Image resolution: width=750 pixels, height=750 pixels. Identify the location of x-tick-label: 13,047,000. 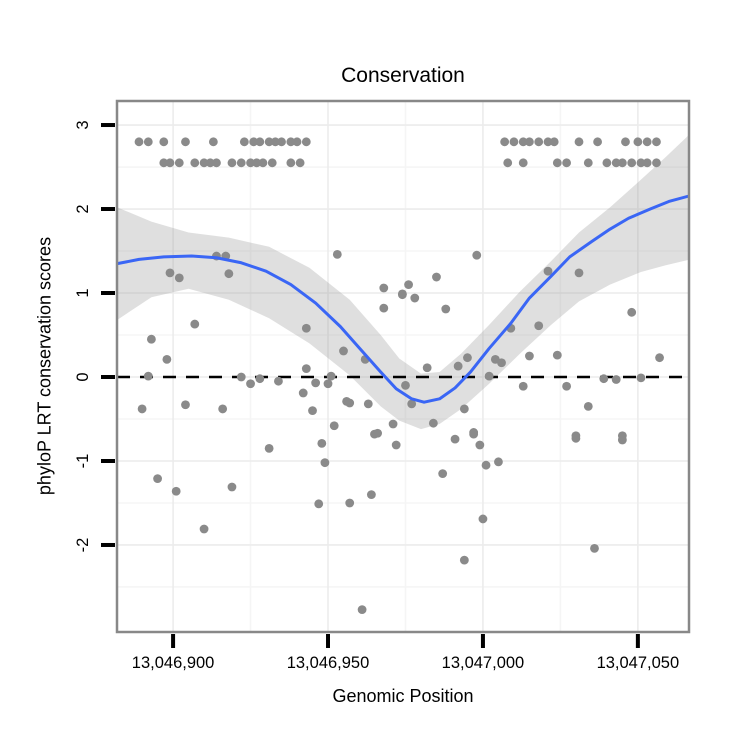
(483, 663).